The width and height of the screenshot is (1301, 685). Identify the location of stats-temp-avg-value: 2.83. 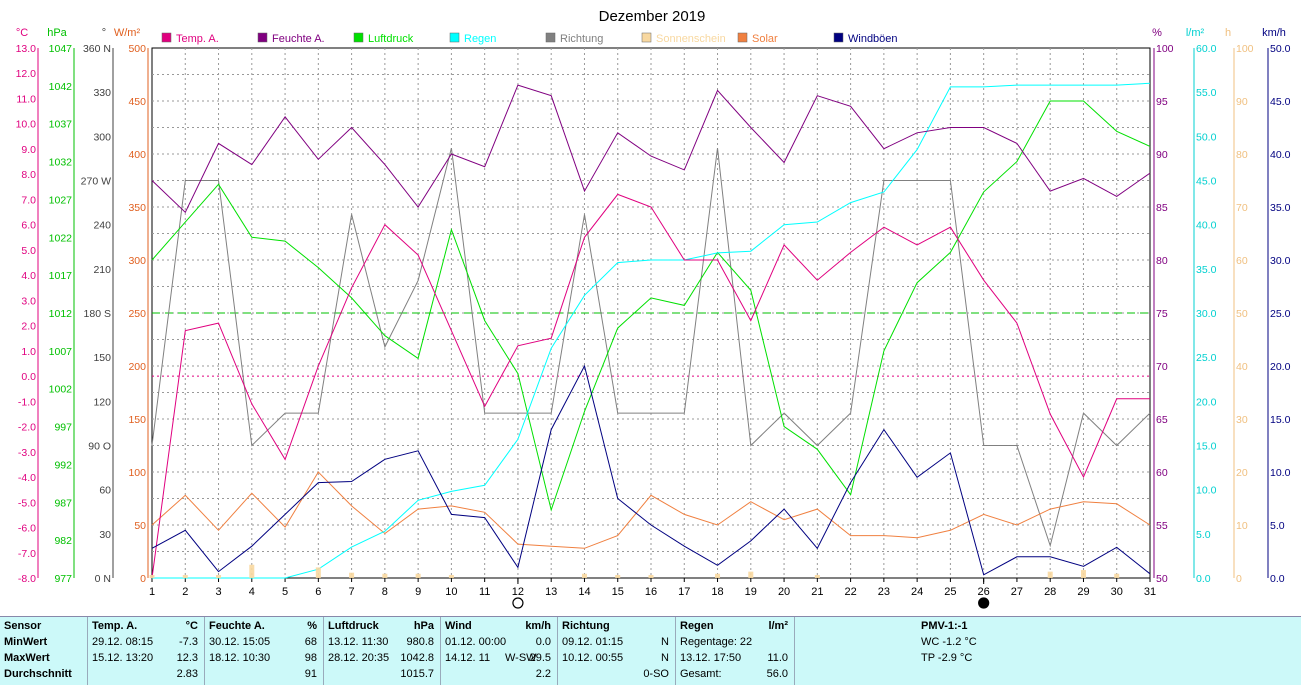
(187, 674).